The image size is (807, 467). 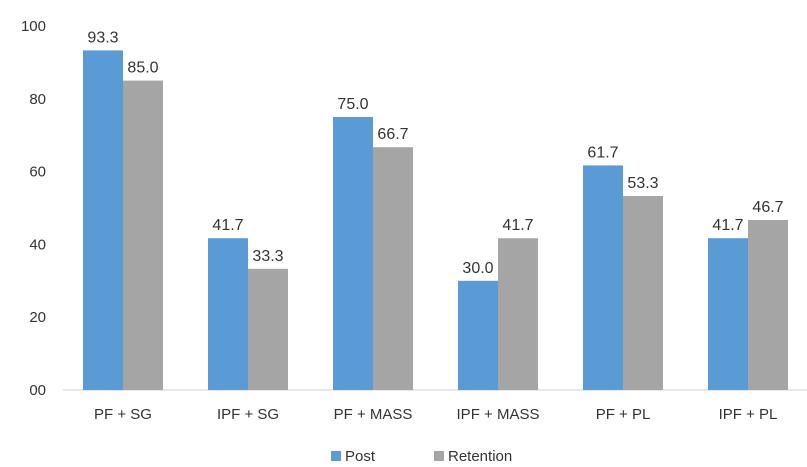 I want to click on x-tick-label: PF + SG, so click(x=123, y=414).